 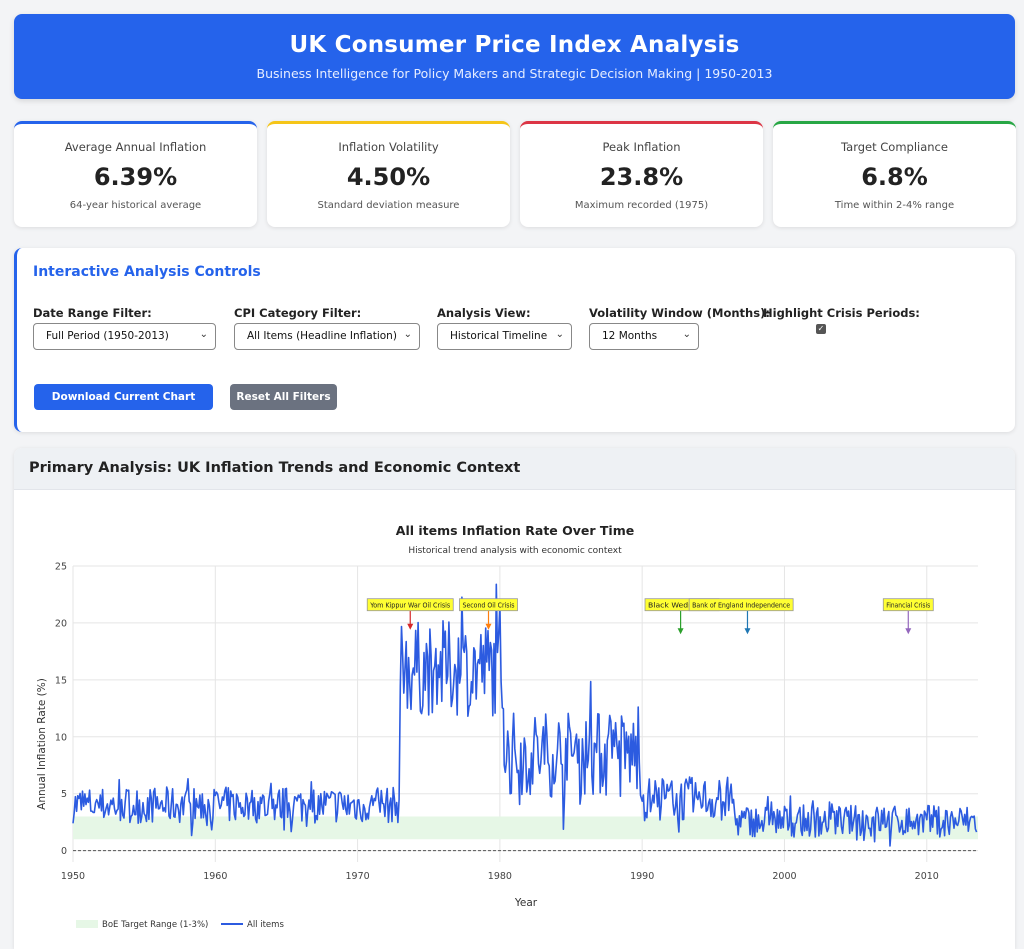 I want to click on legend-label-all-items: All items, so click(x=265, y=925).